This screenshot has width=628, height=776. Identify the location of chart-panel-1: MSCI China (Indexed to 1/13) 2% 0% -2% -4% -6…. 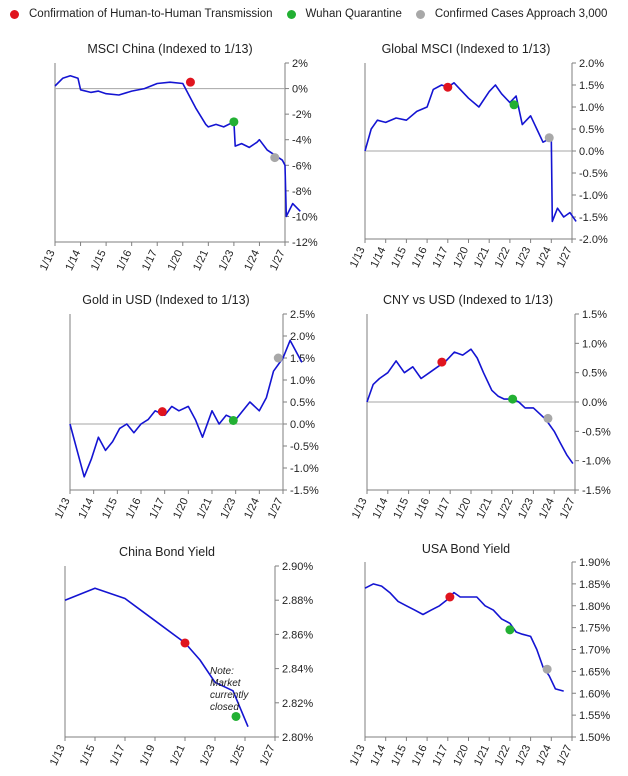
(178, 157).